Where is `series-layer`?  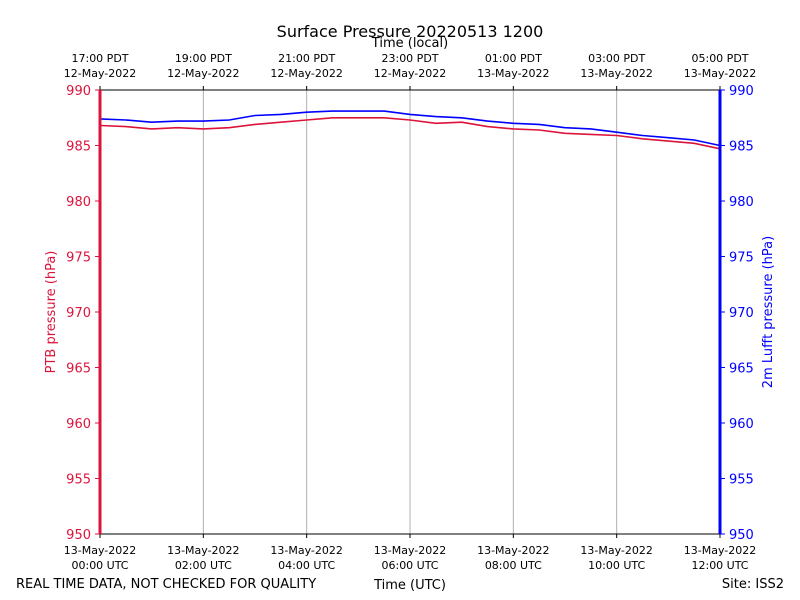
series-layer is located at coordinates (410, 130).